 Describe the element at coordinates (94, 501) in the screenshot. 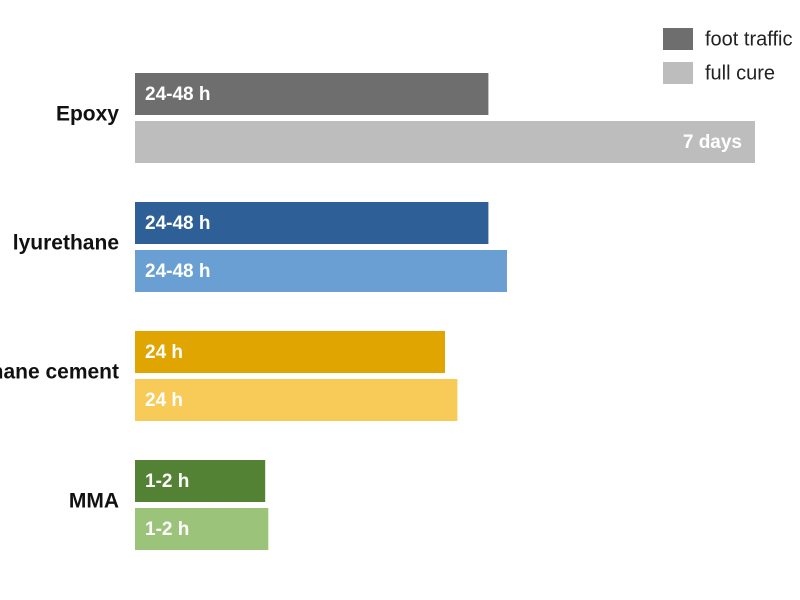

I see `category-label: MMA` at that location.